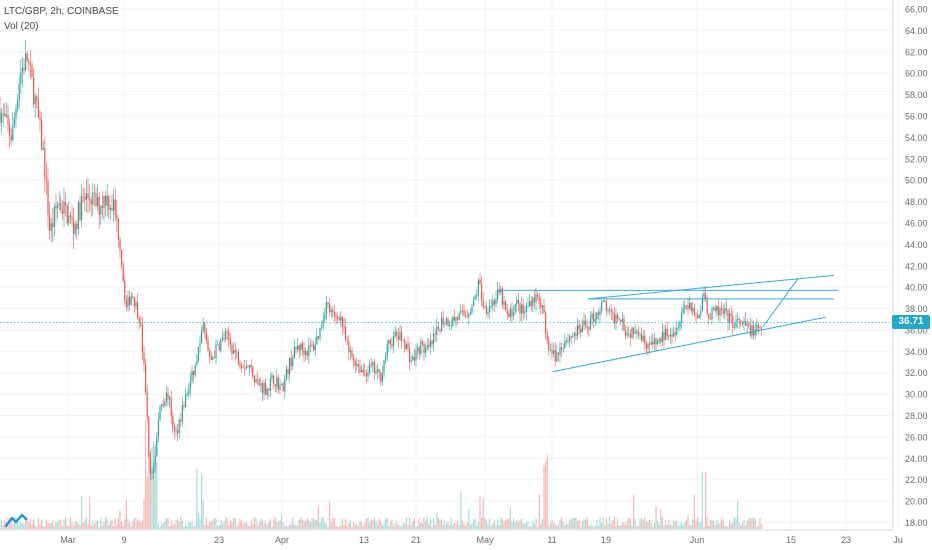 This screenshot has width=932, height=550. Describe the element at coordinates (711, 287) in the screenshot. I see `trendline-upper-wedge` at that location.